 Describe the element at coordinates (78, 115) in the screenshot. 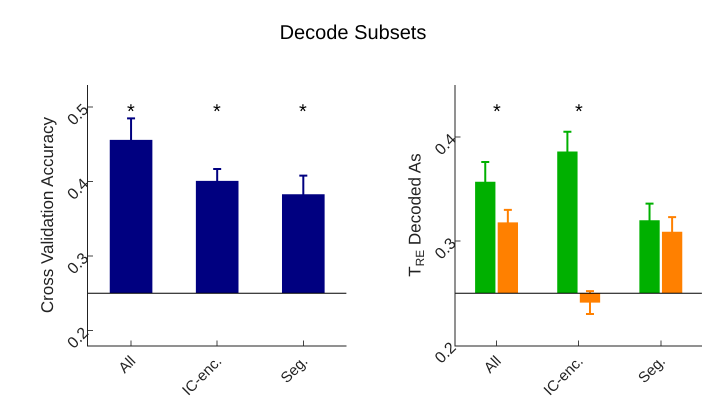

I see `y-tick-label: 0.5` at that location.